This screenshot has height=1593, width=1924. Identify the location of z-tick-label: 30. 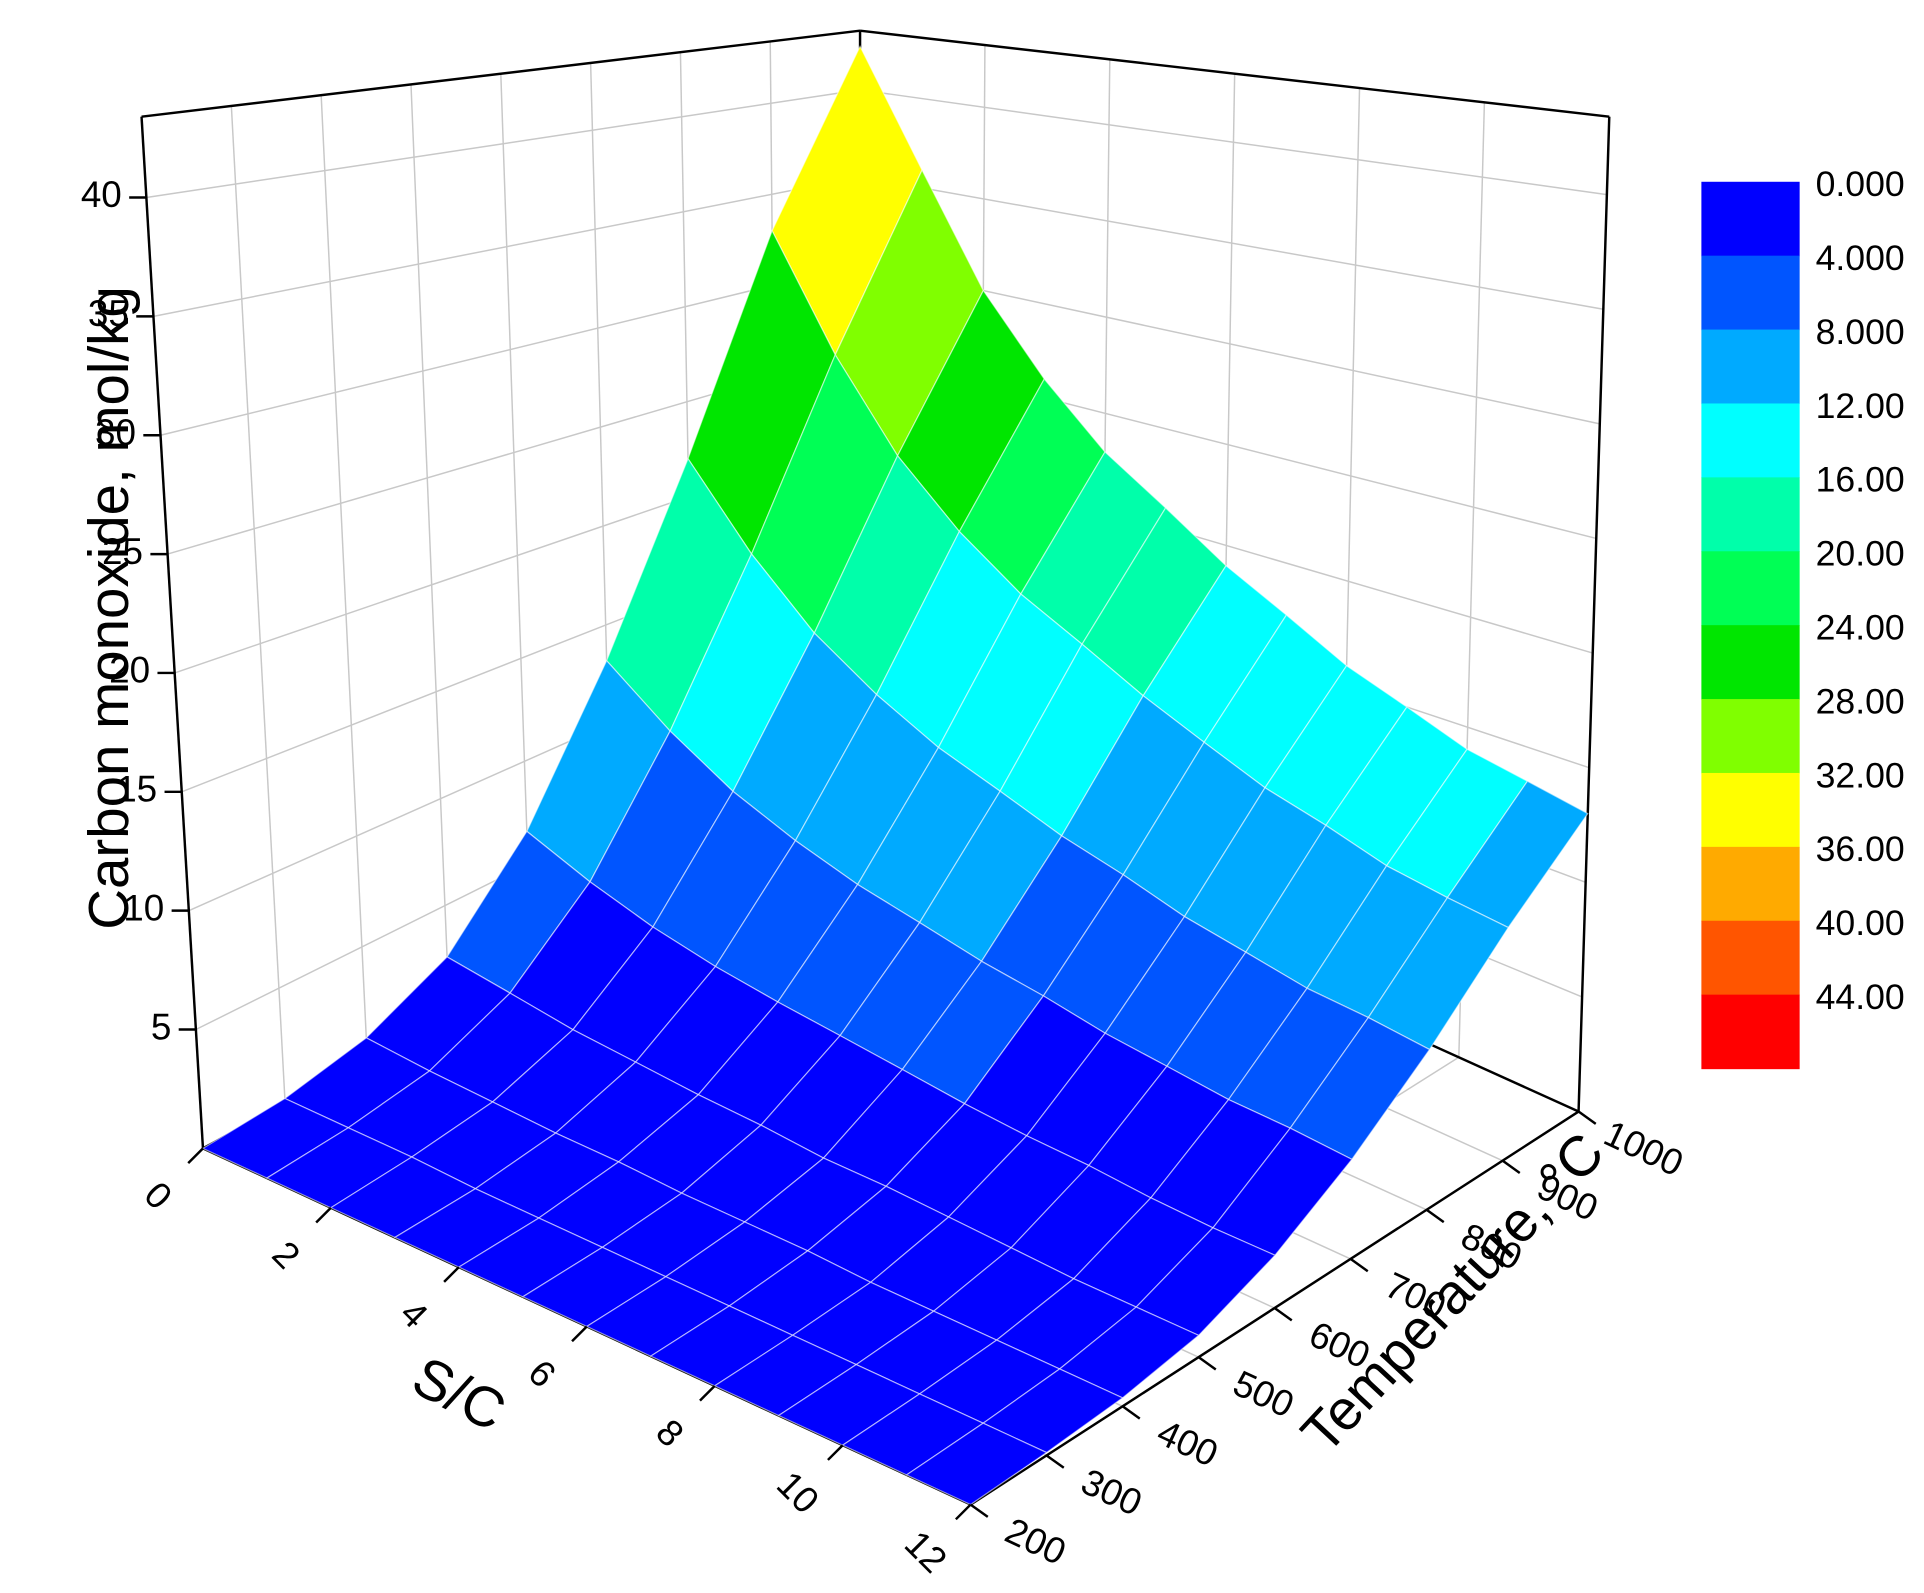
(115, 432).